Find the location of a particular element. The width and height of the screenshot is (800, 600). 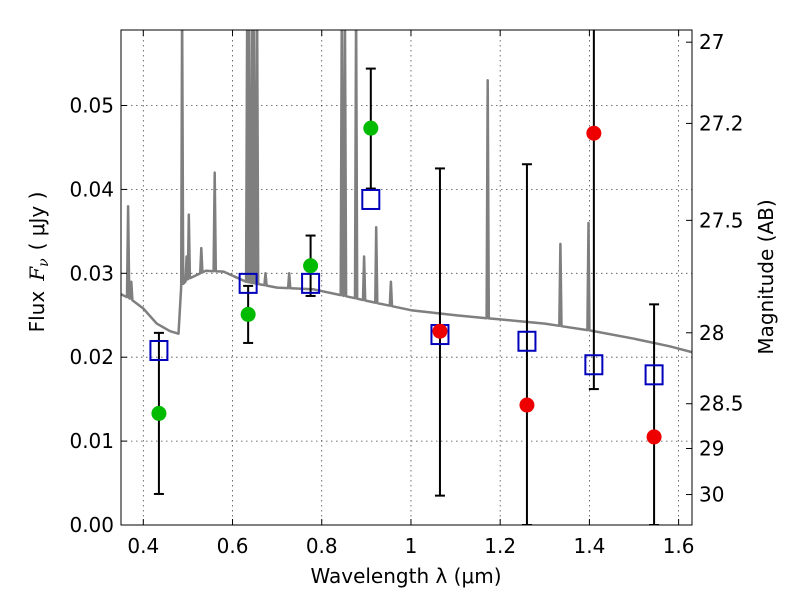

x-tick-label: 1 is located at coordinates (411, 546).